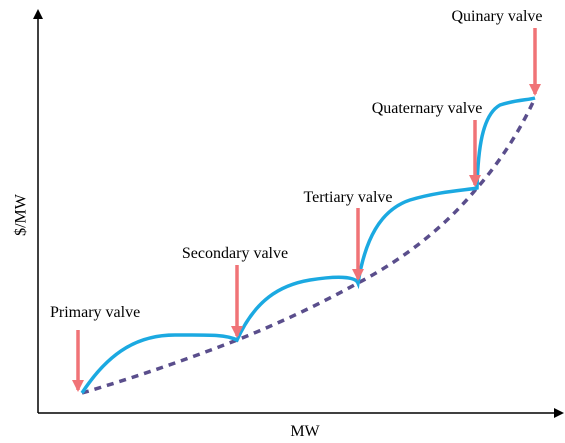 The image size is (565, 443). I want to click on valve-label: Quaternary valve, so click(427, 108).